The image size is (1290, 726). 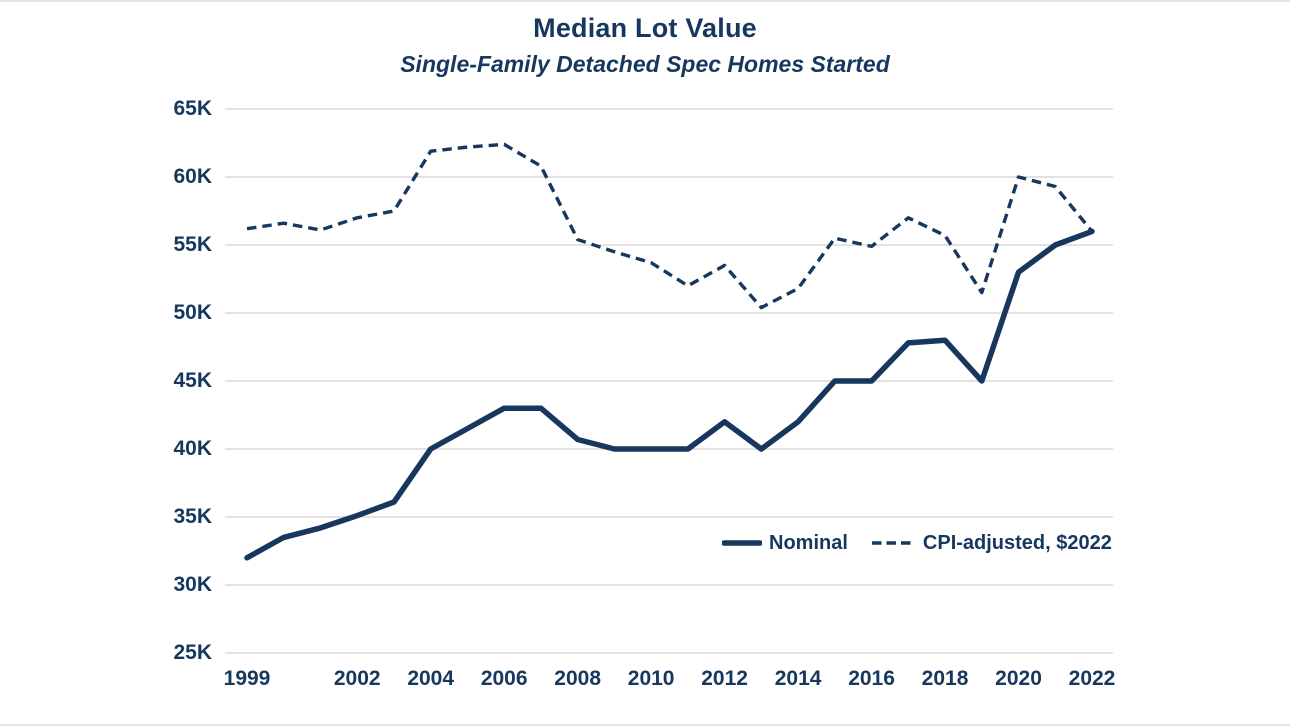 I want to click on x-axis-tick-label-2016: 2016, so click(x=871, y=678).